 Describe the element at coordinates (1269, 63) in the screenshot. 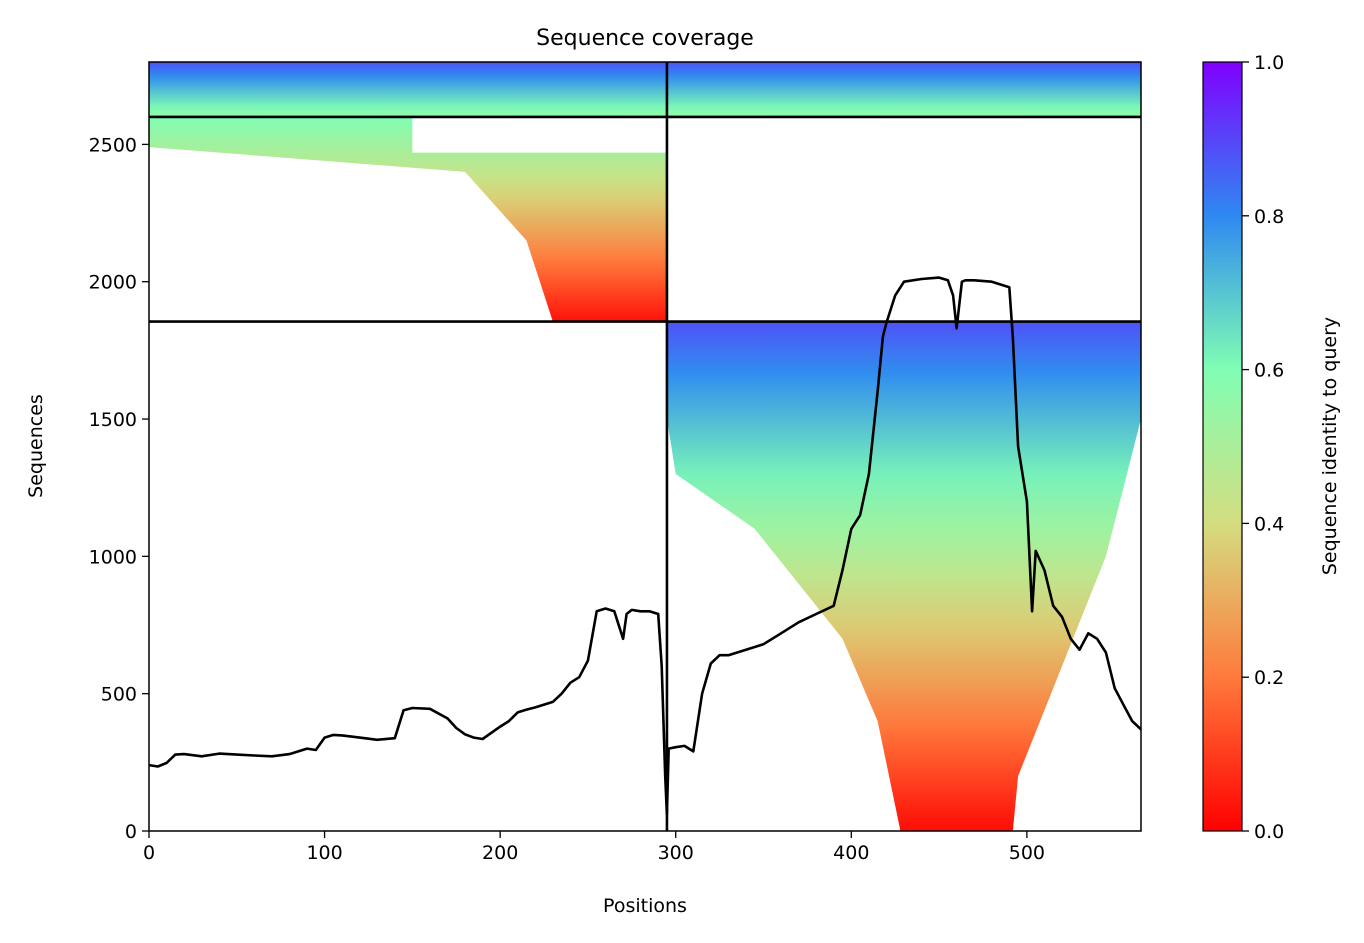

I see `colorbar-tick-label: 1.0` at that location.